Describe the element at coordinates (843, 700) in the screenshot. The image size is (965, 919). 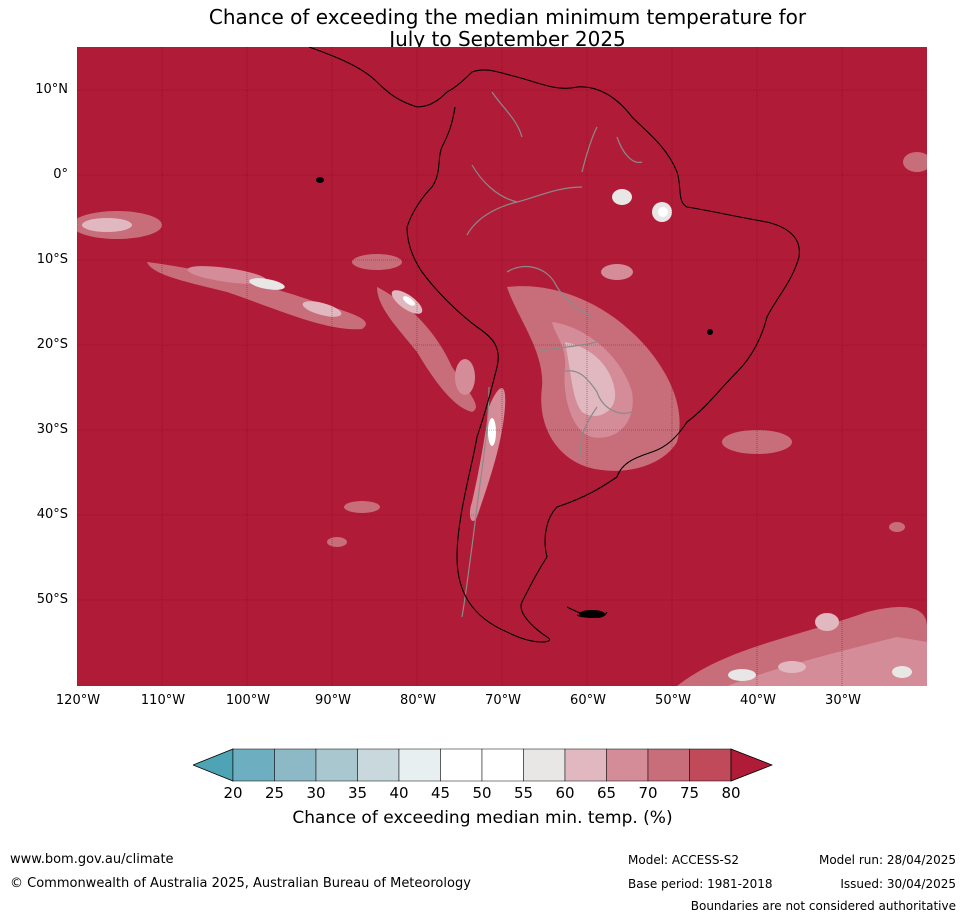
I see `lon-label-30w: 30°W` at that location.